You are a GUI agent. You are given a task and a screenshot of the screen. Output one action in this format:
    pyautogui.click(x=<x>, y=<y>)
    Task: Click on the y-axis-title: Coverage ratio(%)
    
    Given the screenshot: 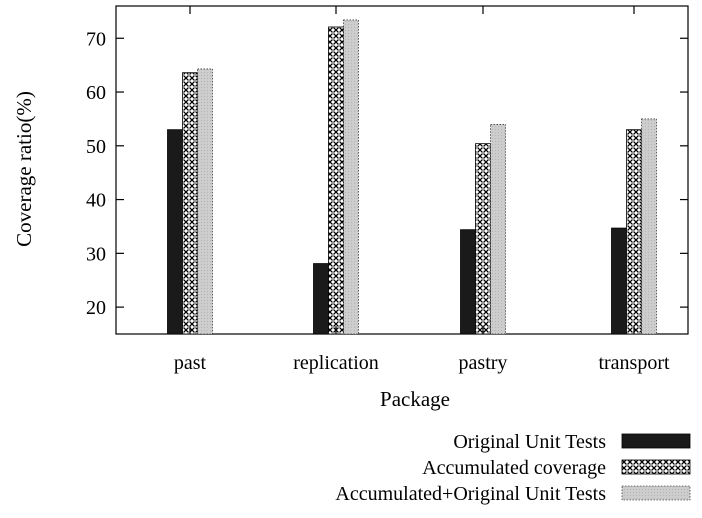 What is the action you would take?
    pyautogui.click(x=24, y=169)
    